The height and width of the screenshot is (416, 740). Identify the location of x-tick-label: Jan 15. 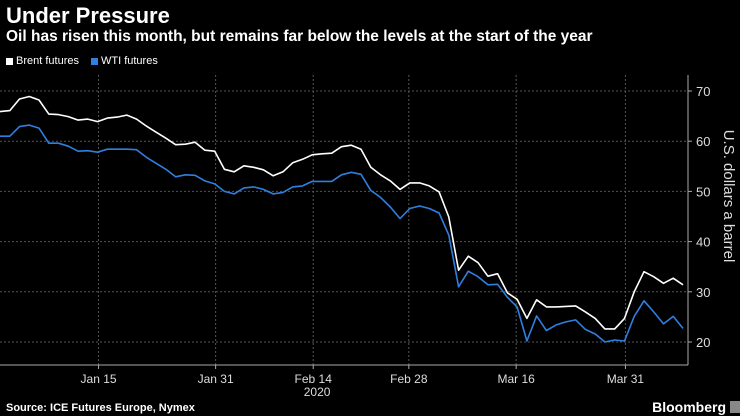
(99, 379).